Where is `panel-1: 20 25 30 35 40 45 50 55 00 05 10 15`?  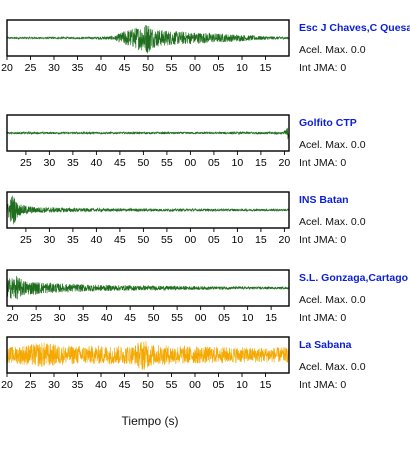 panel-1: 20 25 30 35 40 45 50 55 00 05 10 15 is located at coordinates (145, 46).